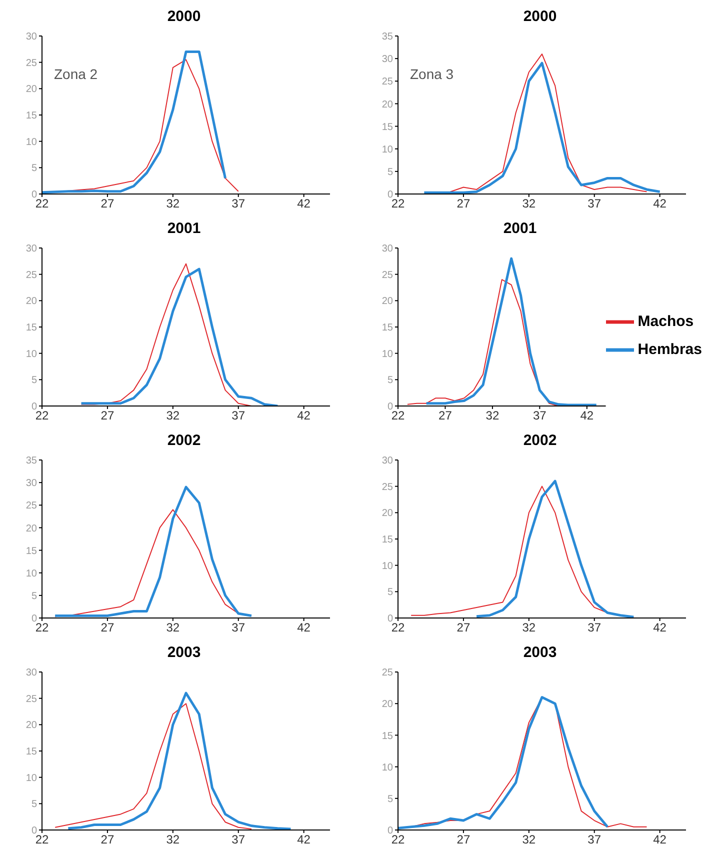  What do you see at coordinates (184, 653) in the screenshot?
I see `chart-title: 2003` at bounding box center [184, 653].